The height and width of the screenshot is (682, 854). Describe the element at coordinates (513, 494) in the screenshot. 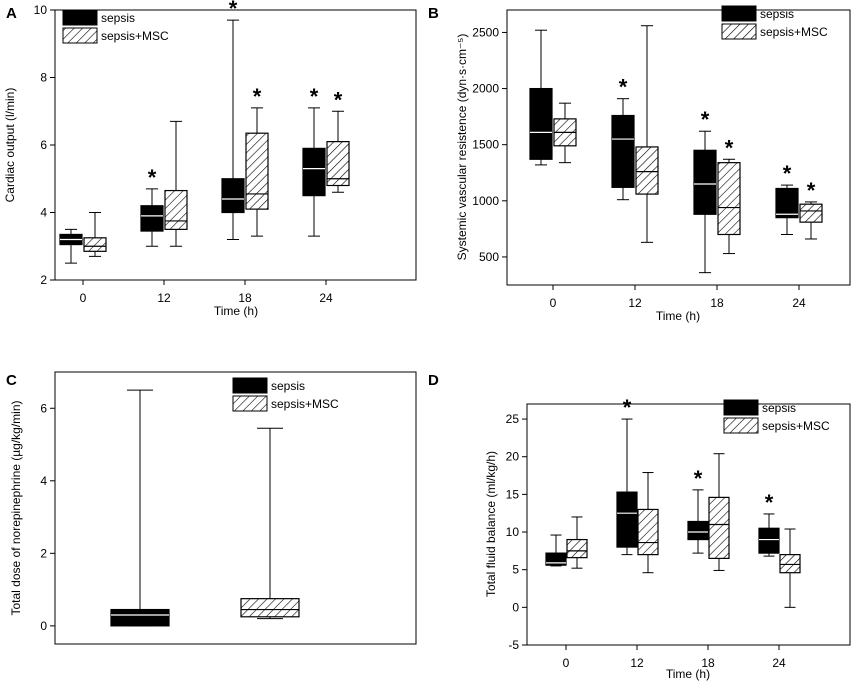

I see `y-tick-label: 15` at that location.